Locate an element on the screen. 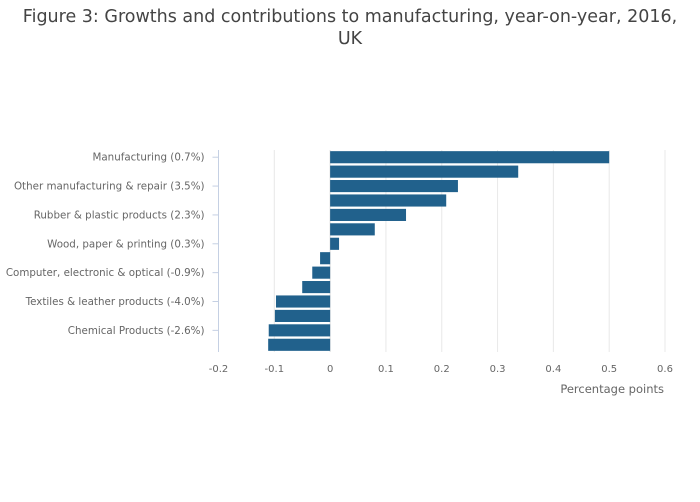  x-tick-label: 0.4 is located at coordinates (553, 369).